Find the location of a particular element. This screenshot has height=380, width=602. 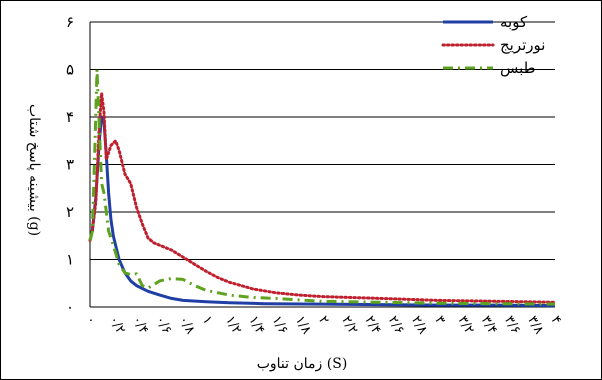

y-tick-label: ۶ is located at coordinates (70, 22).